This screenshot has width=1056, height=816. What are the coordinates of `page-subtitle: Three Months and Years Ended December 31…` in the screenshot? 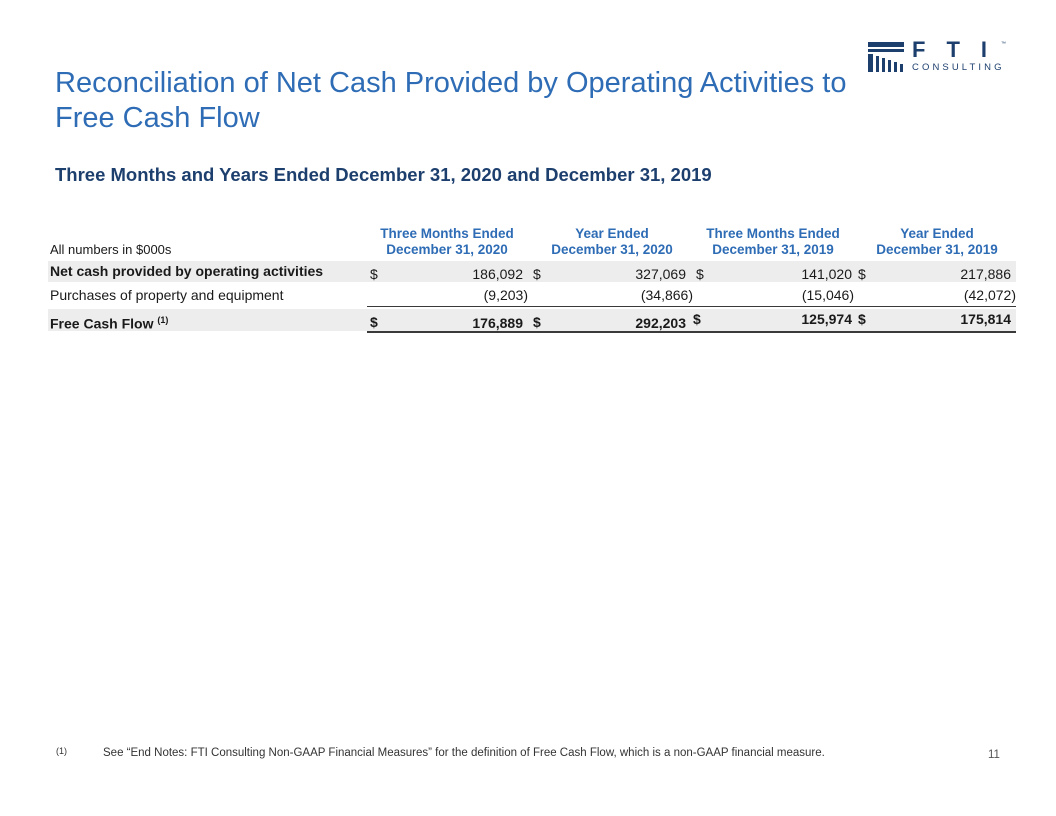 It's located at (383, 174).